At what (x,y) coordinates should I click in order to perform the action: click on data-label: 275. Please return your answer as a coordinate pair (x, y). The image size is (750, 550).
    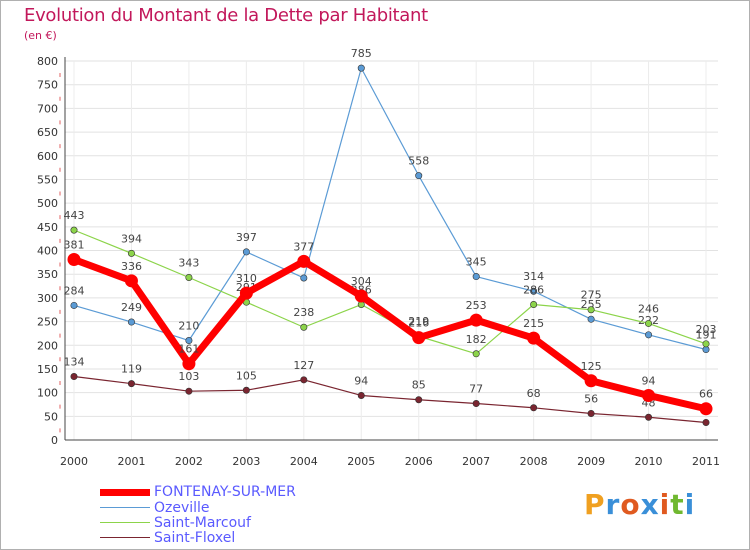
    Looking at the image, I should click on (591, 295).